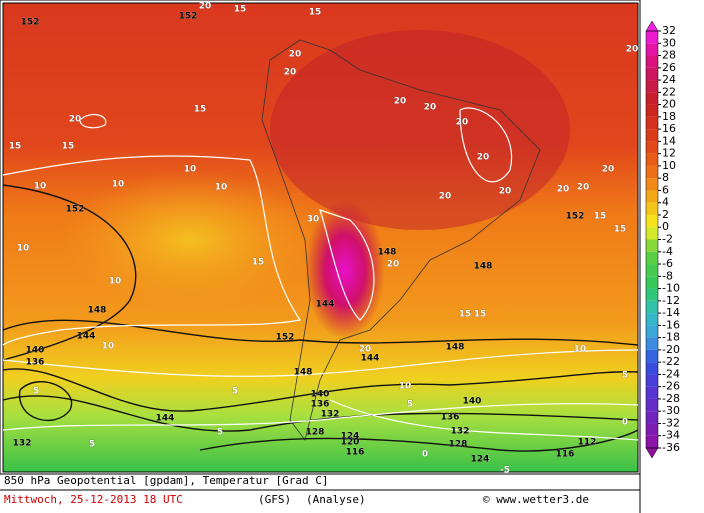 The image size is (704, 513). Describe the element at coordinates (671, 337) in the screenshot. I see `colorbar-label: -18` at that location.